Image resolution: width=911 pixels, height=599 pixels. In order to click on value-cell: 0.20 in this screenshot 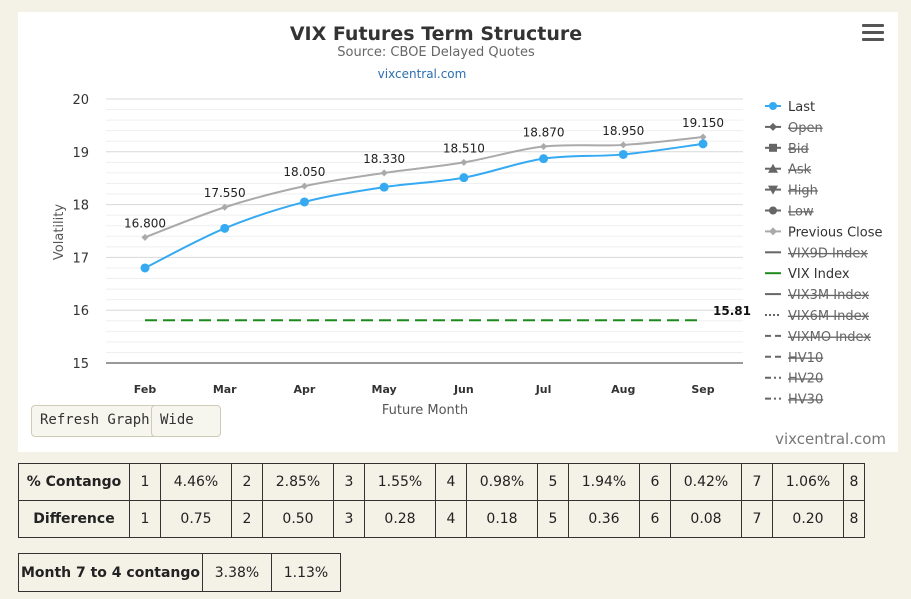, I will do `click(808, 519)`.